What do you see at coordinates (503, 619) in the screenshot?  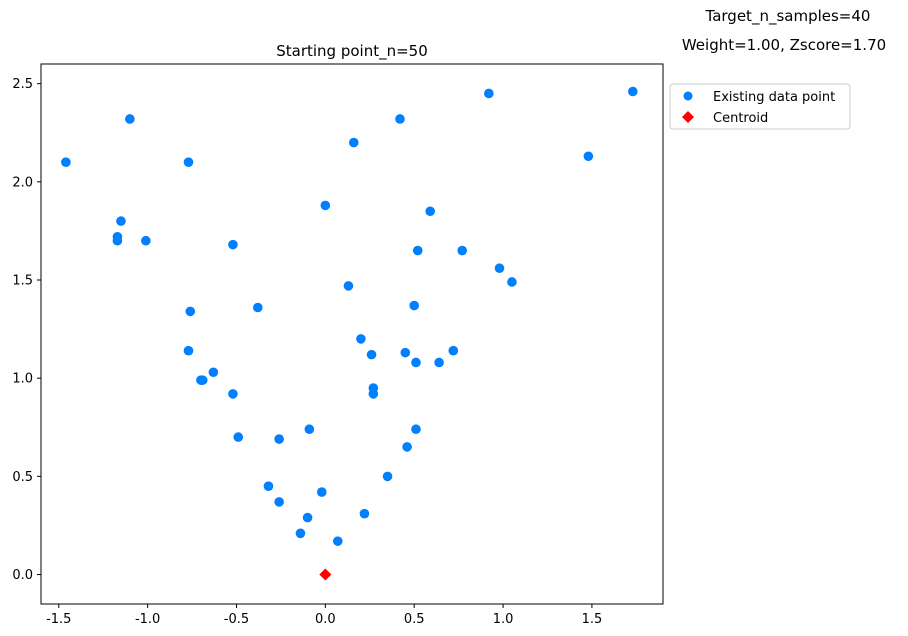 I see `x-tick-label: 1.0` at bounding box center [503, 619].